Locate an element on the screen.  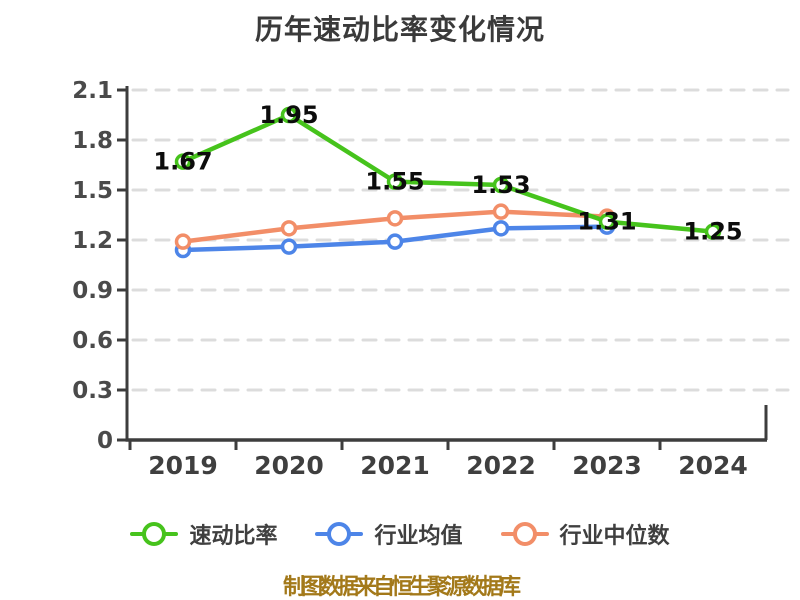
y-tick-label: 1.5 is located at coordinates (92, 191).